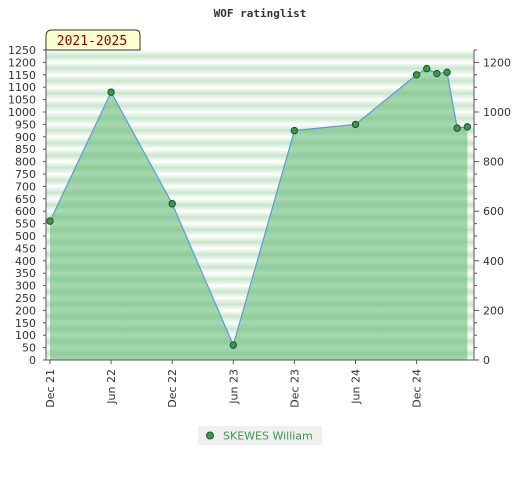 The height and width of the screenshot is (480, 520). I want to click on left-tick-label: 650, so click(25, 199).